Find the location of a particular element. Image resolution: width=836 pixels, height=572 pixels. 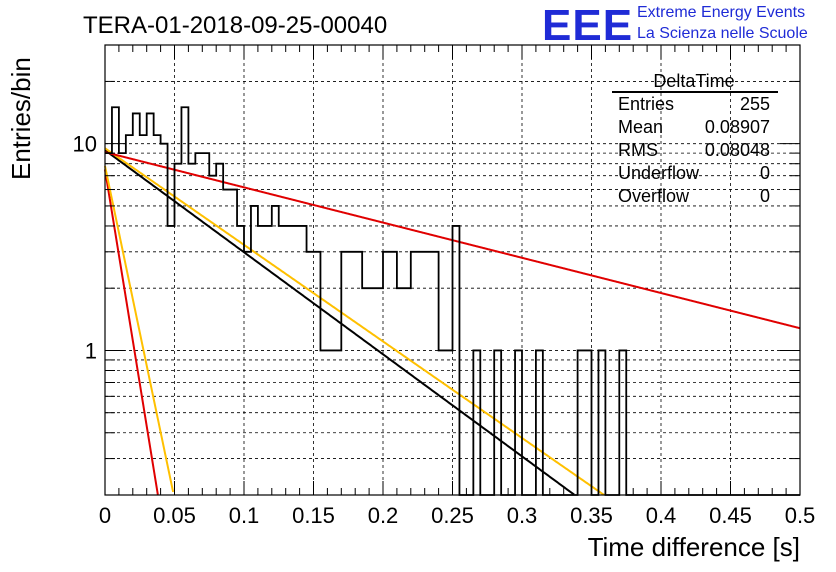

stats-label: Entries is located at coordinates (646, 104).